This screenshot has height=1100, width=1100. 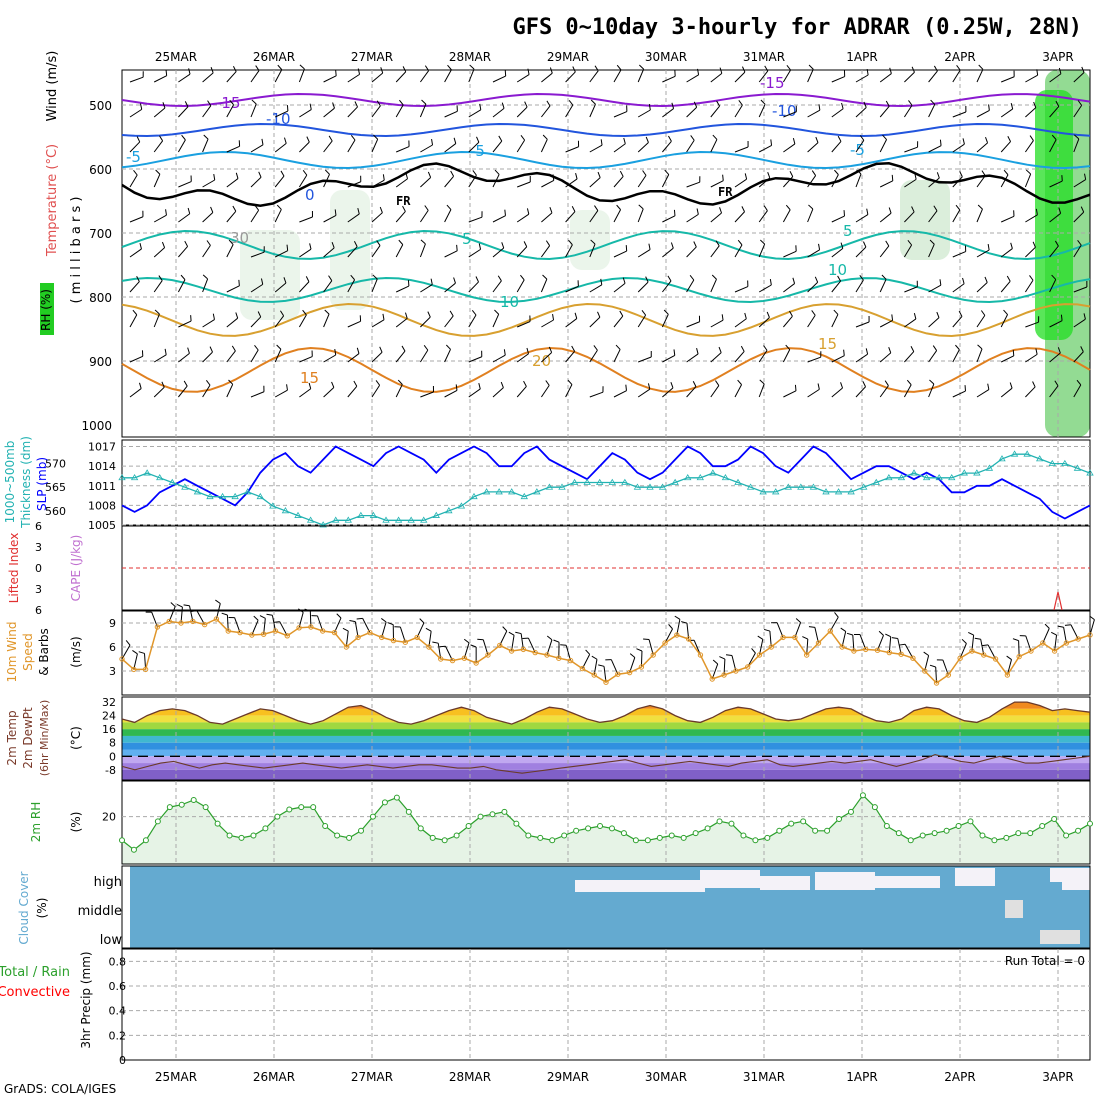 I want to click on isotherm-line, so click(x=606, y=290).